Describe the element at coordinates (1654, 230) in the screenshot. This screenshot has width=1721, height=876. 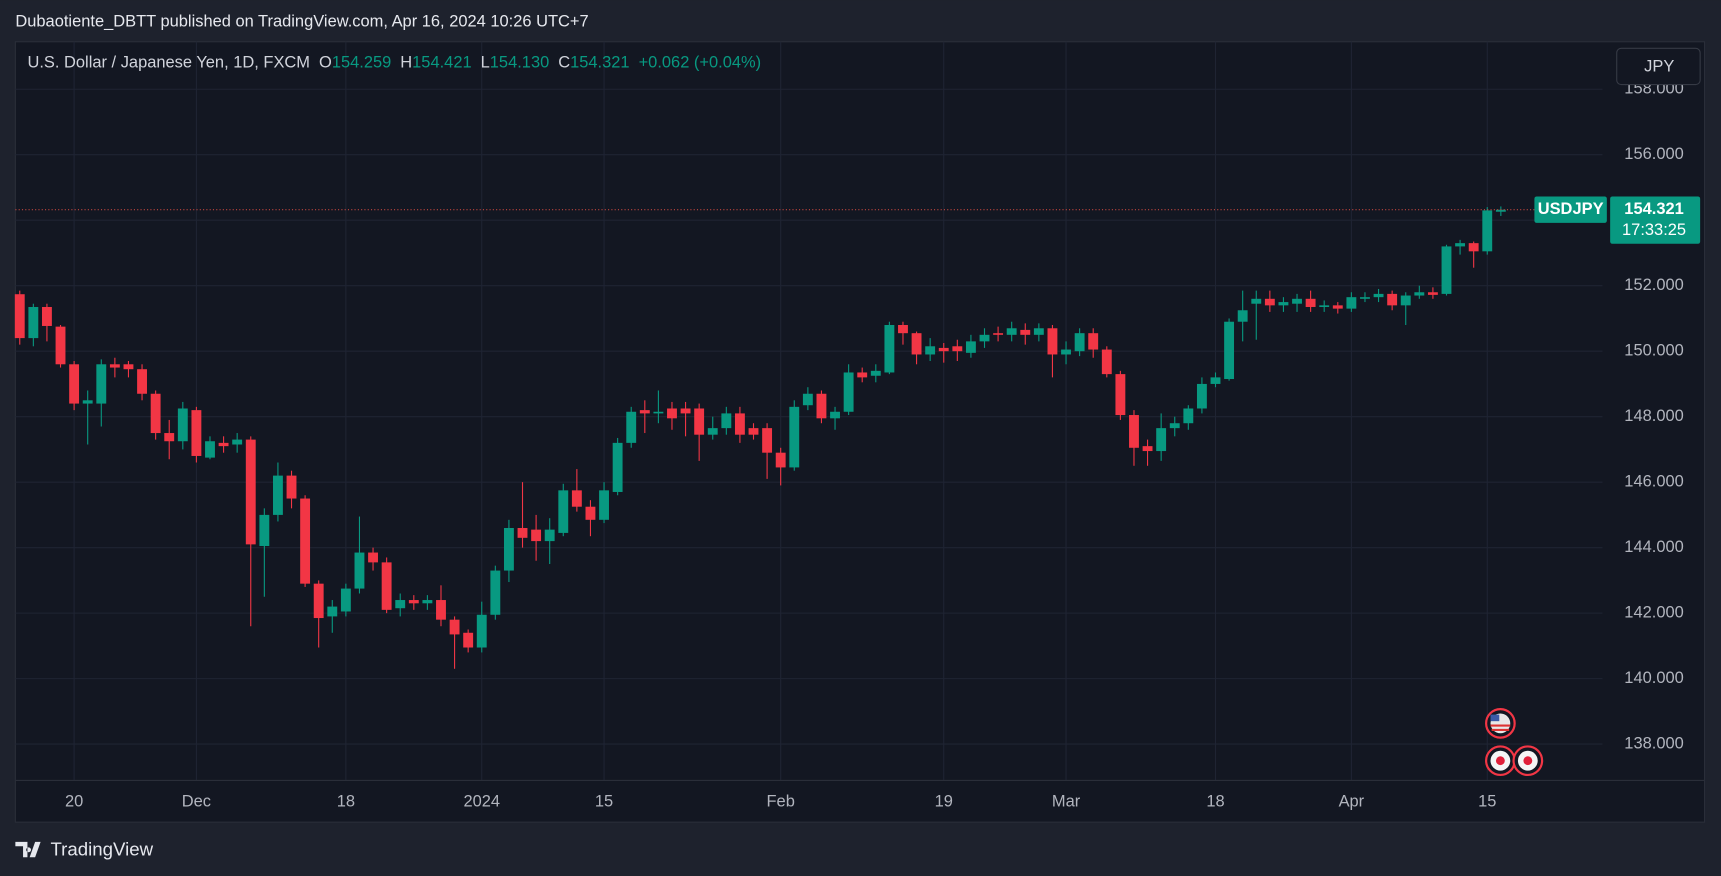
I see `countdown-label: 17:33:25` at that location.